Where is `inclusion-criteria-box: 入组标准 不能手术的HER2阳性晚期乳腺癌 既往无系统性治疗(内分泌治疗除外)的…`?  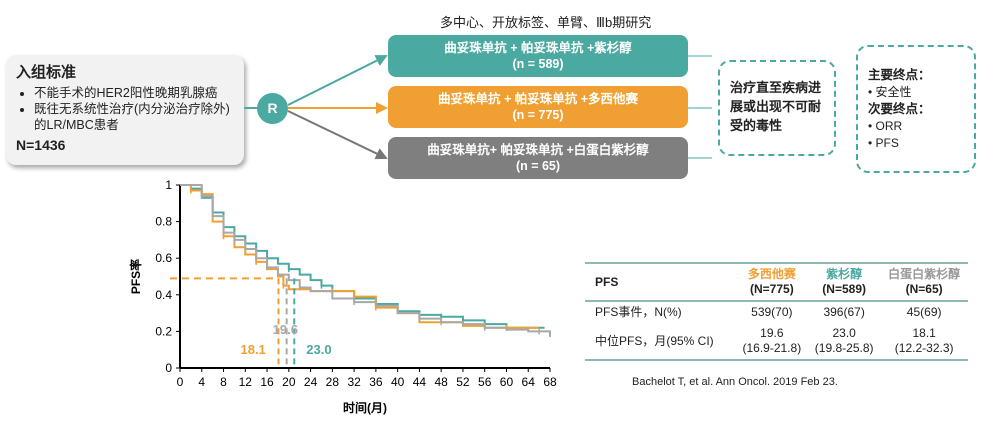
inclusion-criteria-box: 入组标准 不能手术的HER2阳性晚期乳腺癌 既往无系统性治疗(内分泌治疗除外)的… is located at coordinates (125, 110).